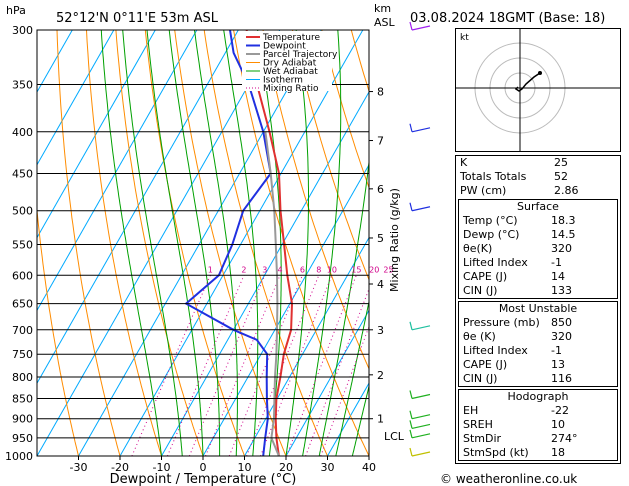  I want to click on x-tick-label: 30, so click(328, 467).